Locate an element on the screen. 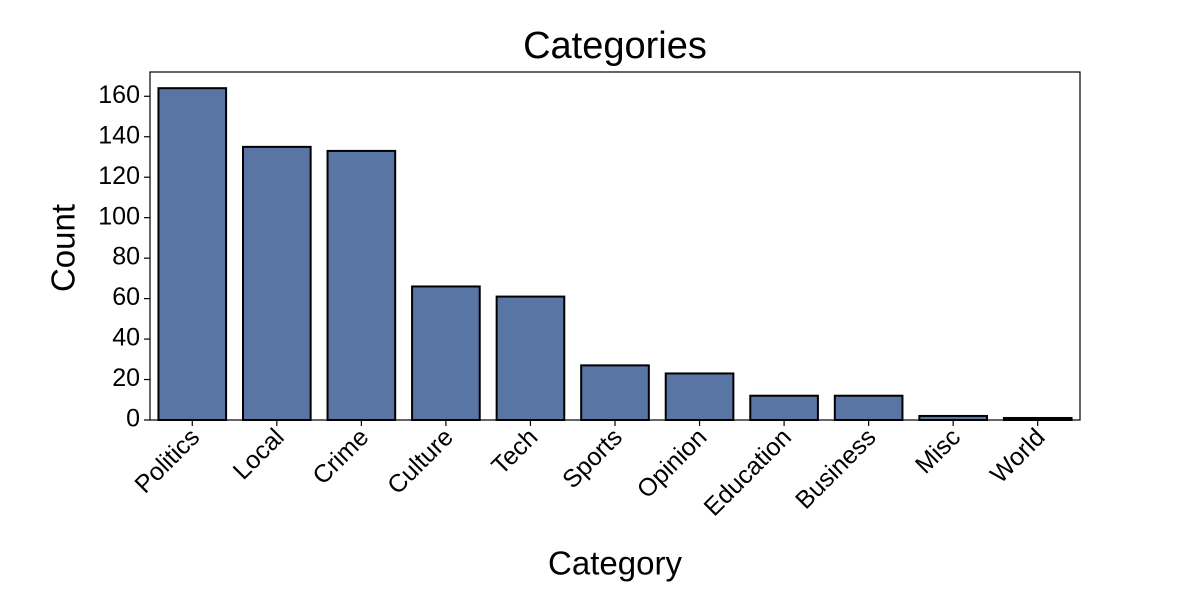 This screenshot has width=1200, height=600. chart-title: Categories is located at coordinates (615, 46).